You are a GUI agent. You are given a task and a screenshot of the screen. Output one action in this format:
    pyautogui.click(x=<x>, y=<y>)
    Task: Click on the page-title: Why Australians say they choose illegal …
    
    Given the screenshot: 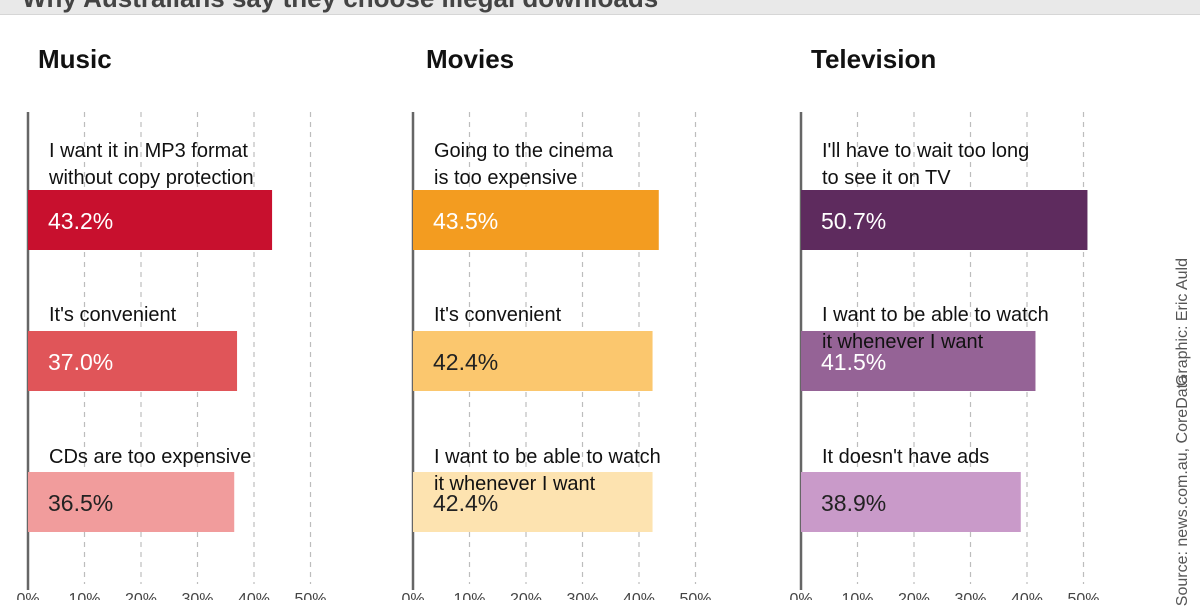 What is the action you would take?
    pyautogui.click(x=340, y=7)
    